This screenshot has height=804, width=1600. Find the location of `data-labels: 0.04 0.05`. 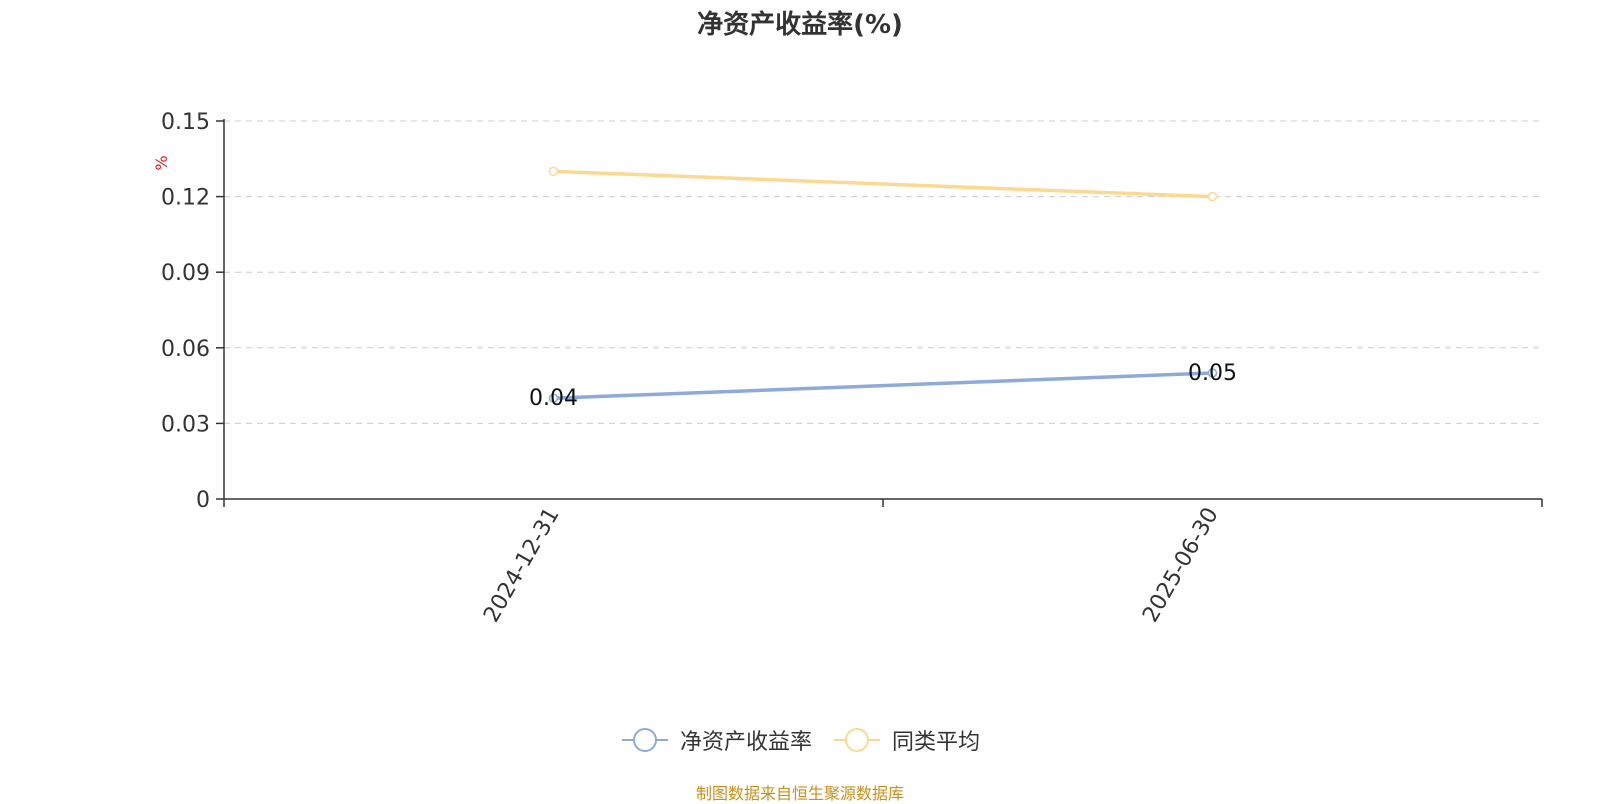

data-labels: 0.04 0.05 is located at coordinates (883, 386).